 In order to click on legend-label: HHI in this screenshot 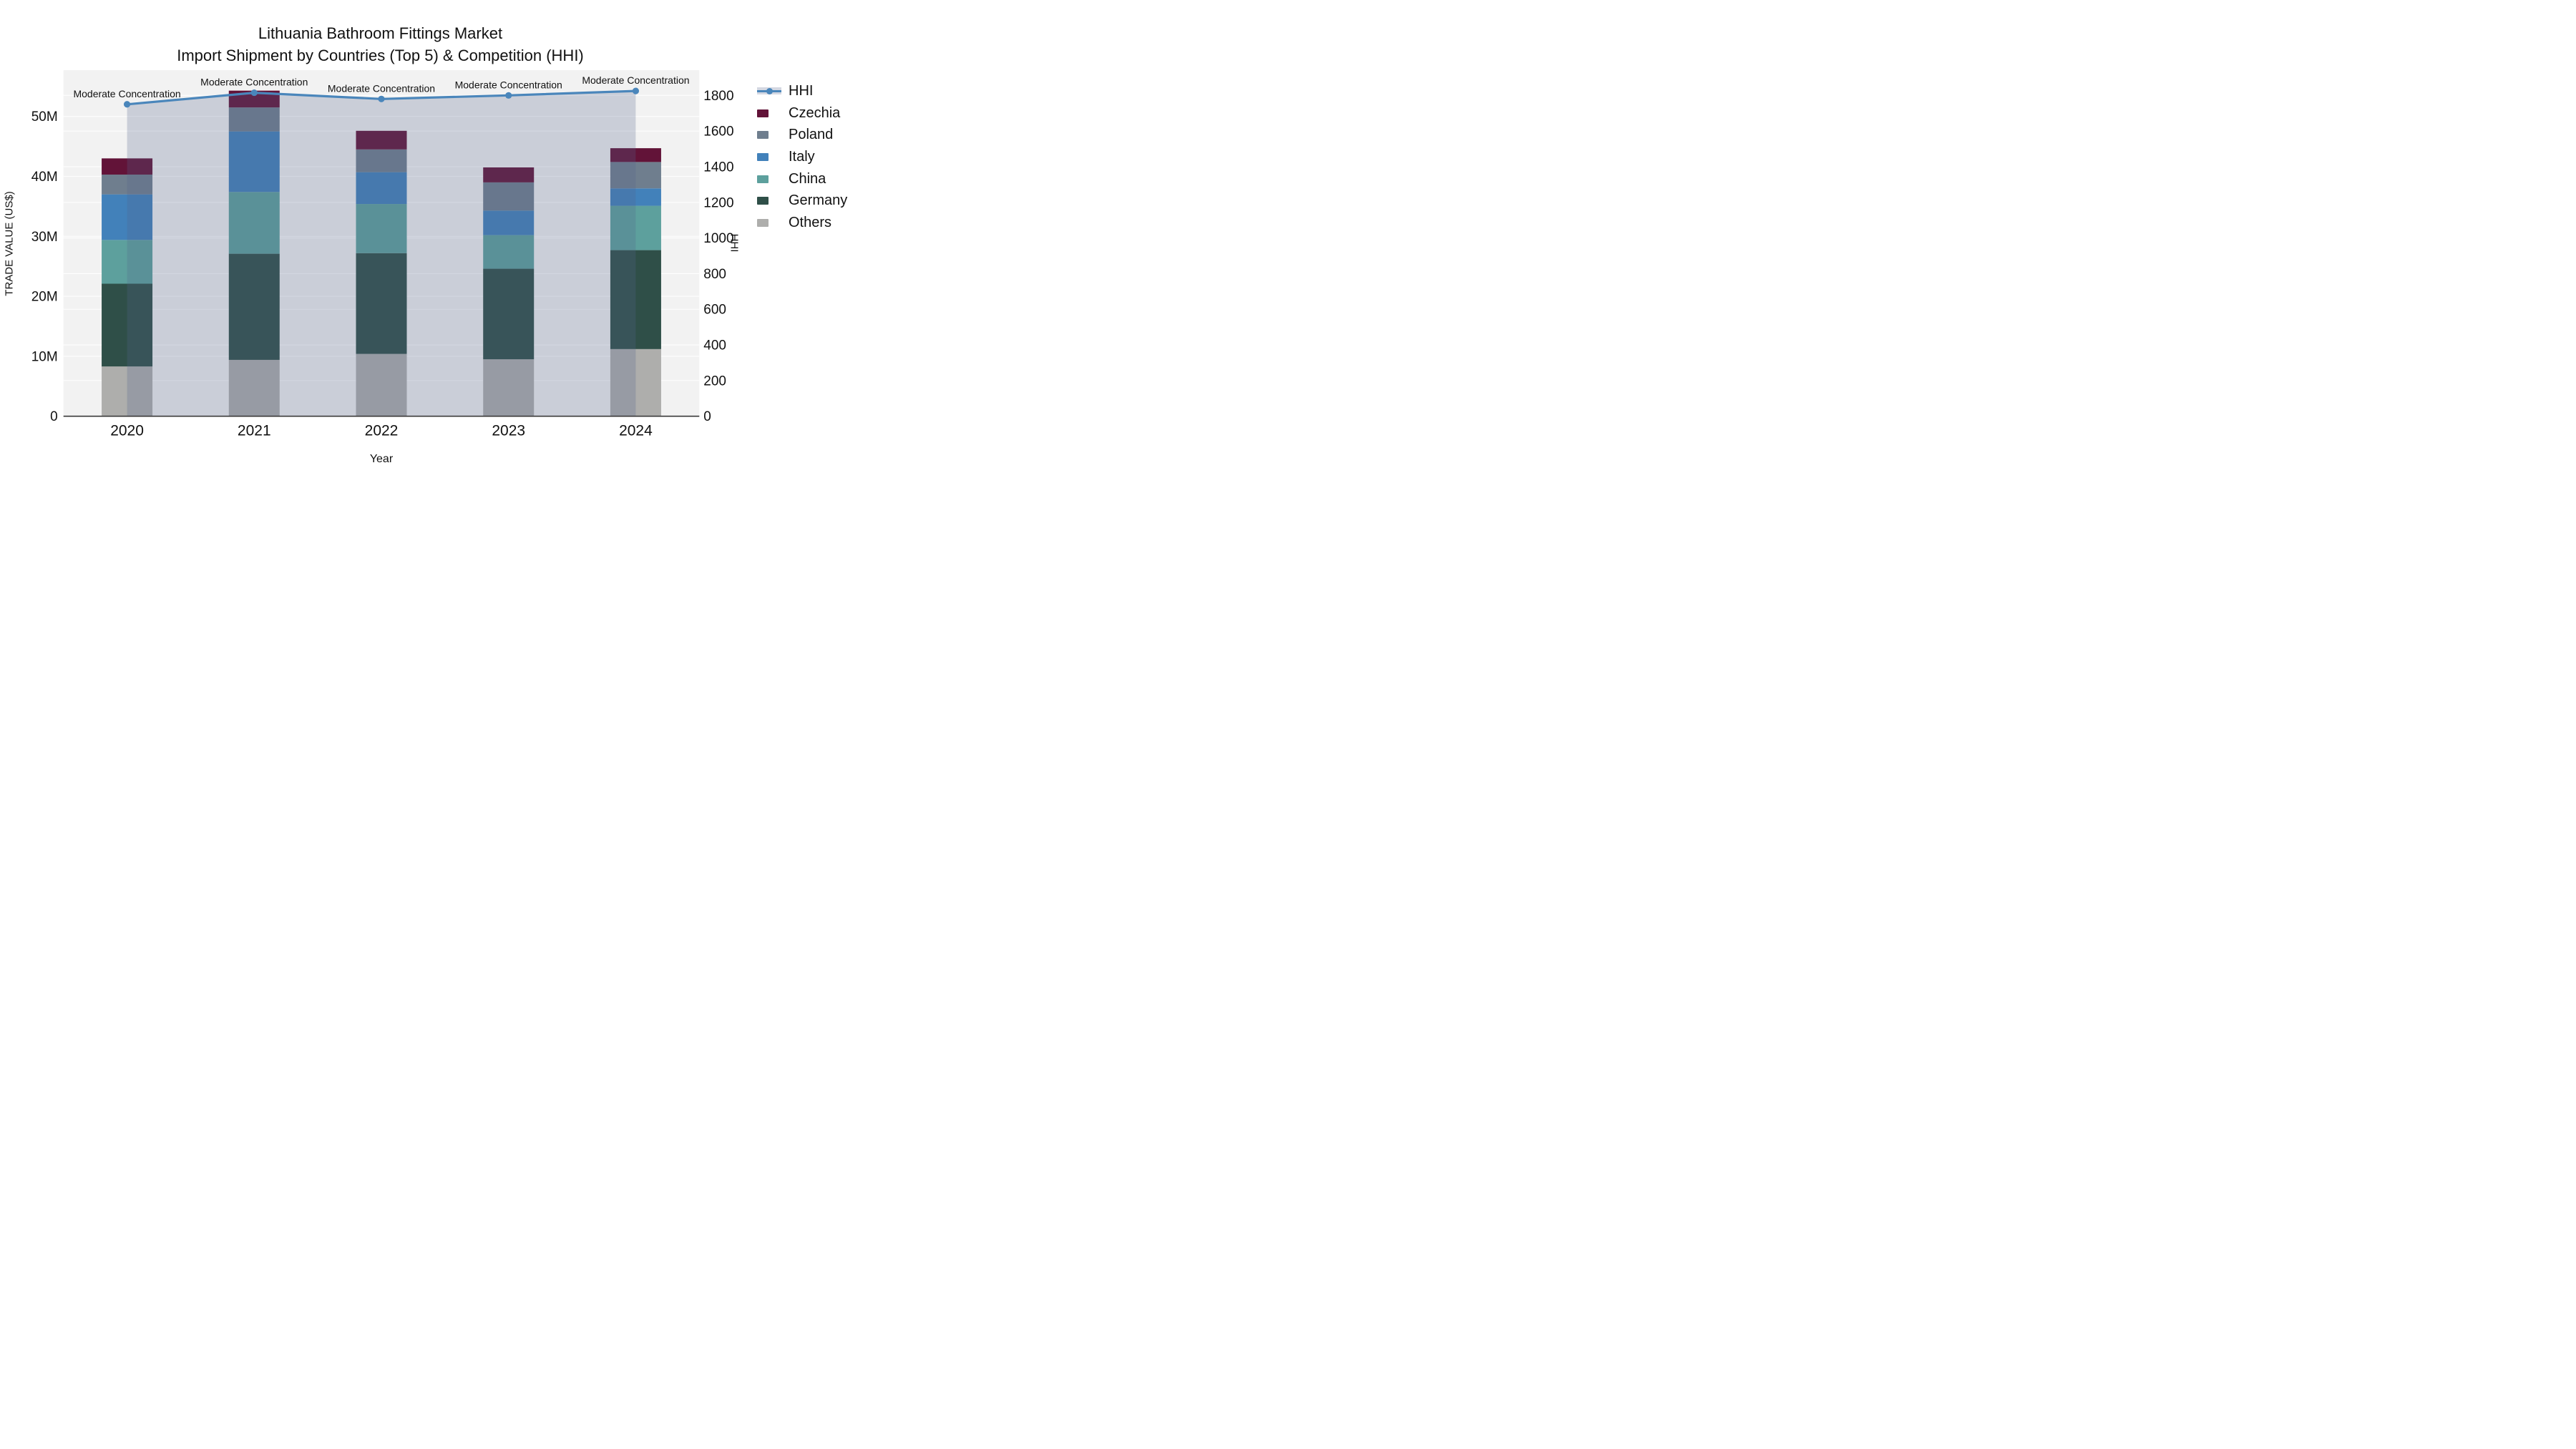, I will do `click(801, 90)`.